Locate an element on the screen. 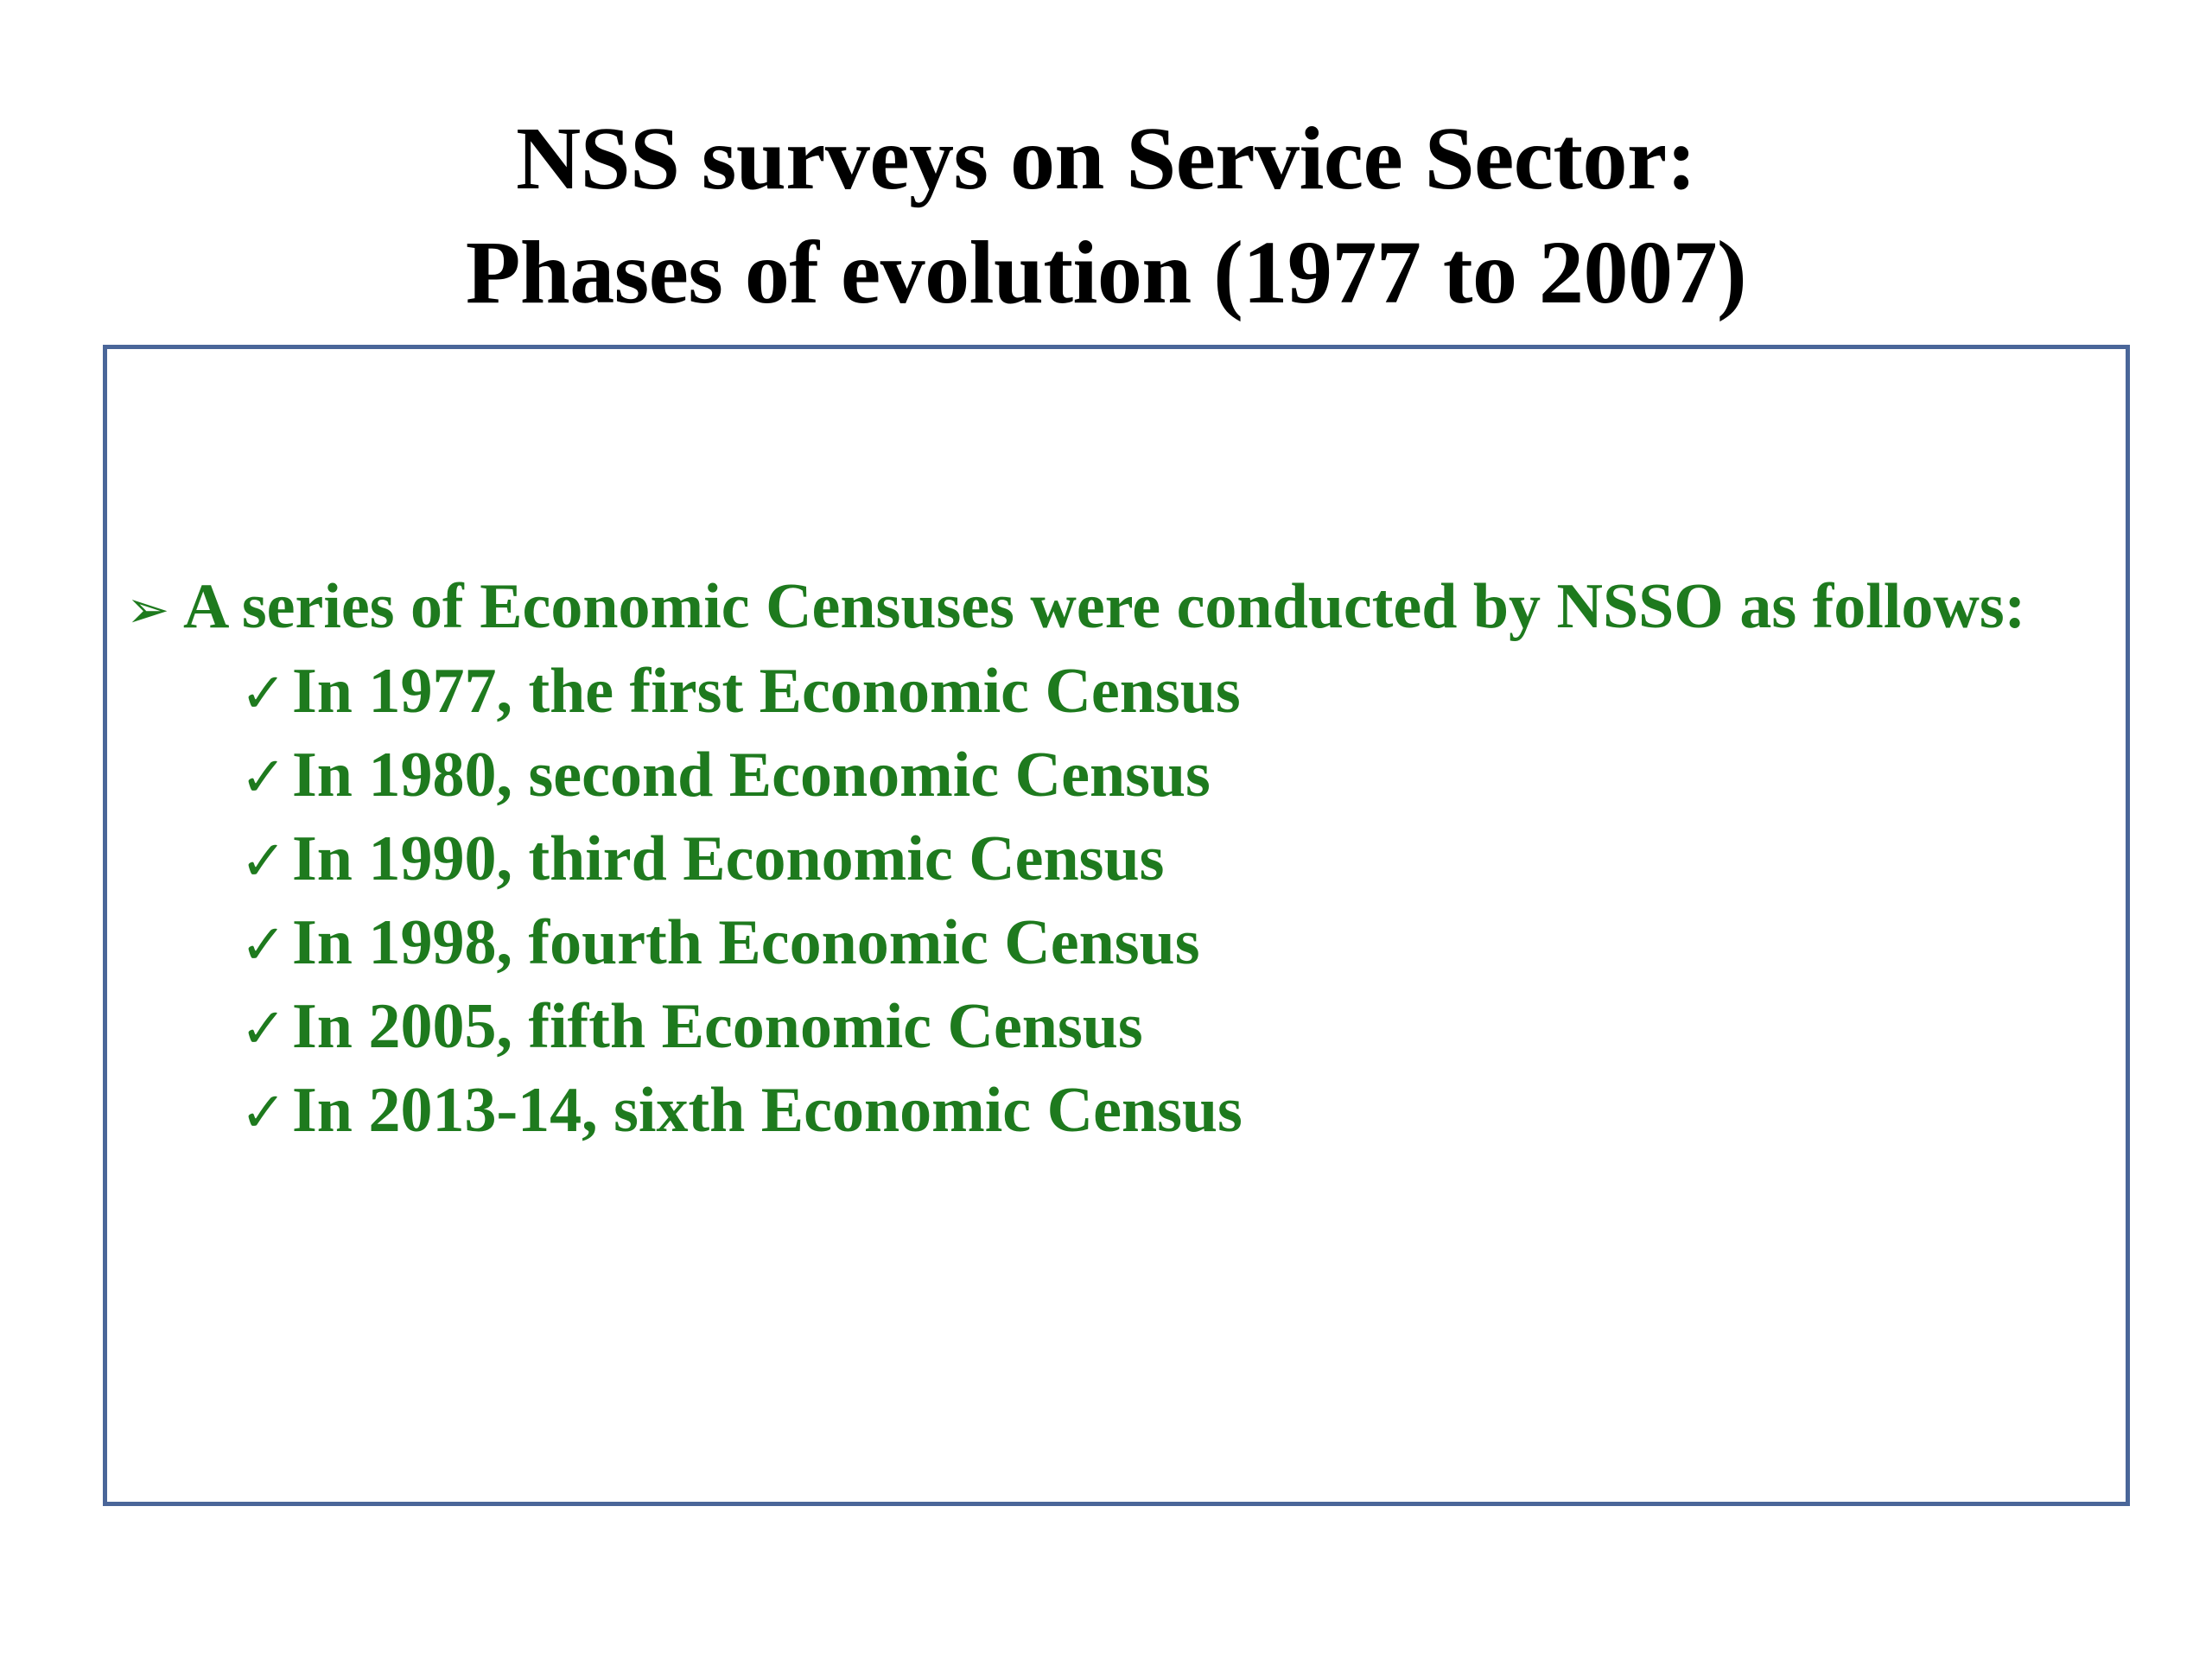 The height and width of the screenshot is (1659, 2212). title-line-1: NSS surveys on Service Sector: is located at coordinates (1106, 158).